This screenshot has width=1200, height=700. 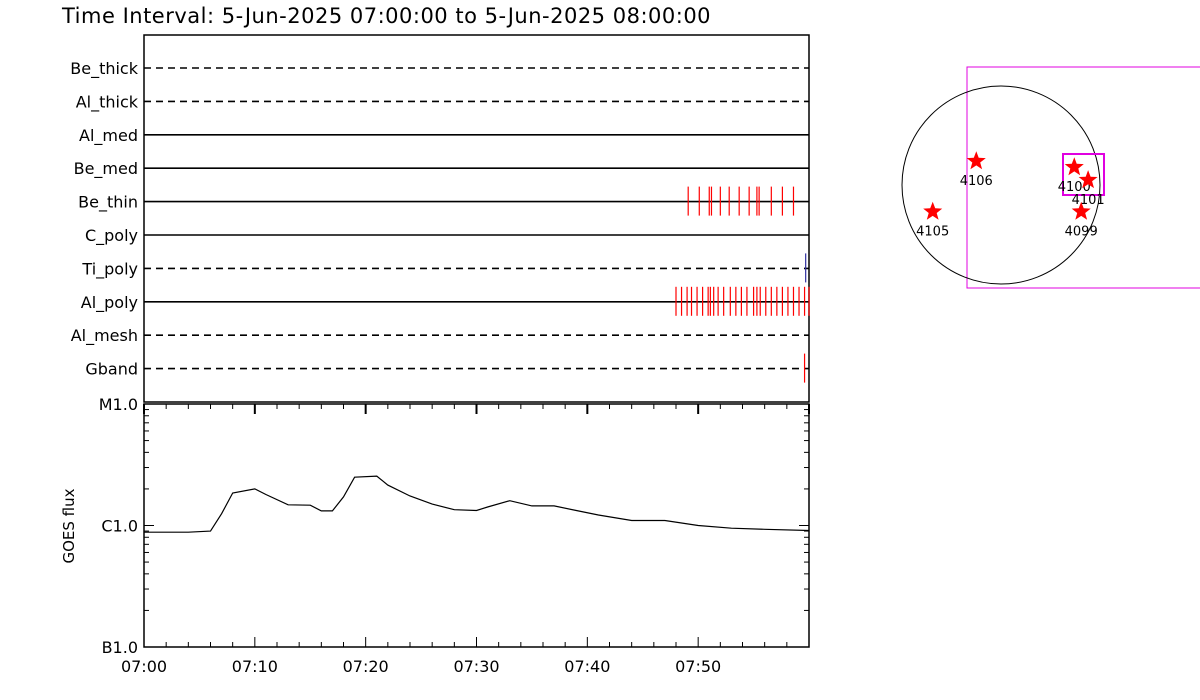 I want to click on pointing-box, so click(x=1083, y=174).